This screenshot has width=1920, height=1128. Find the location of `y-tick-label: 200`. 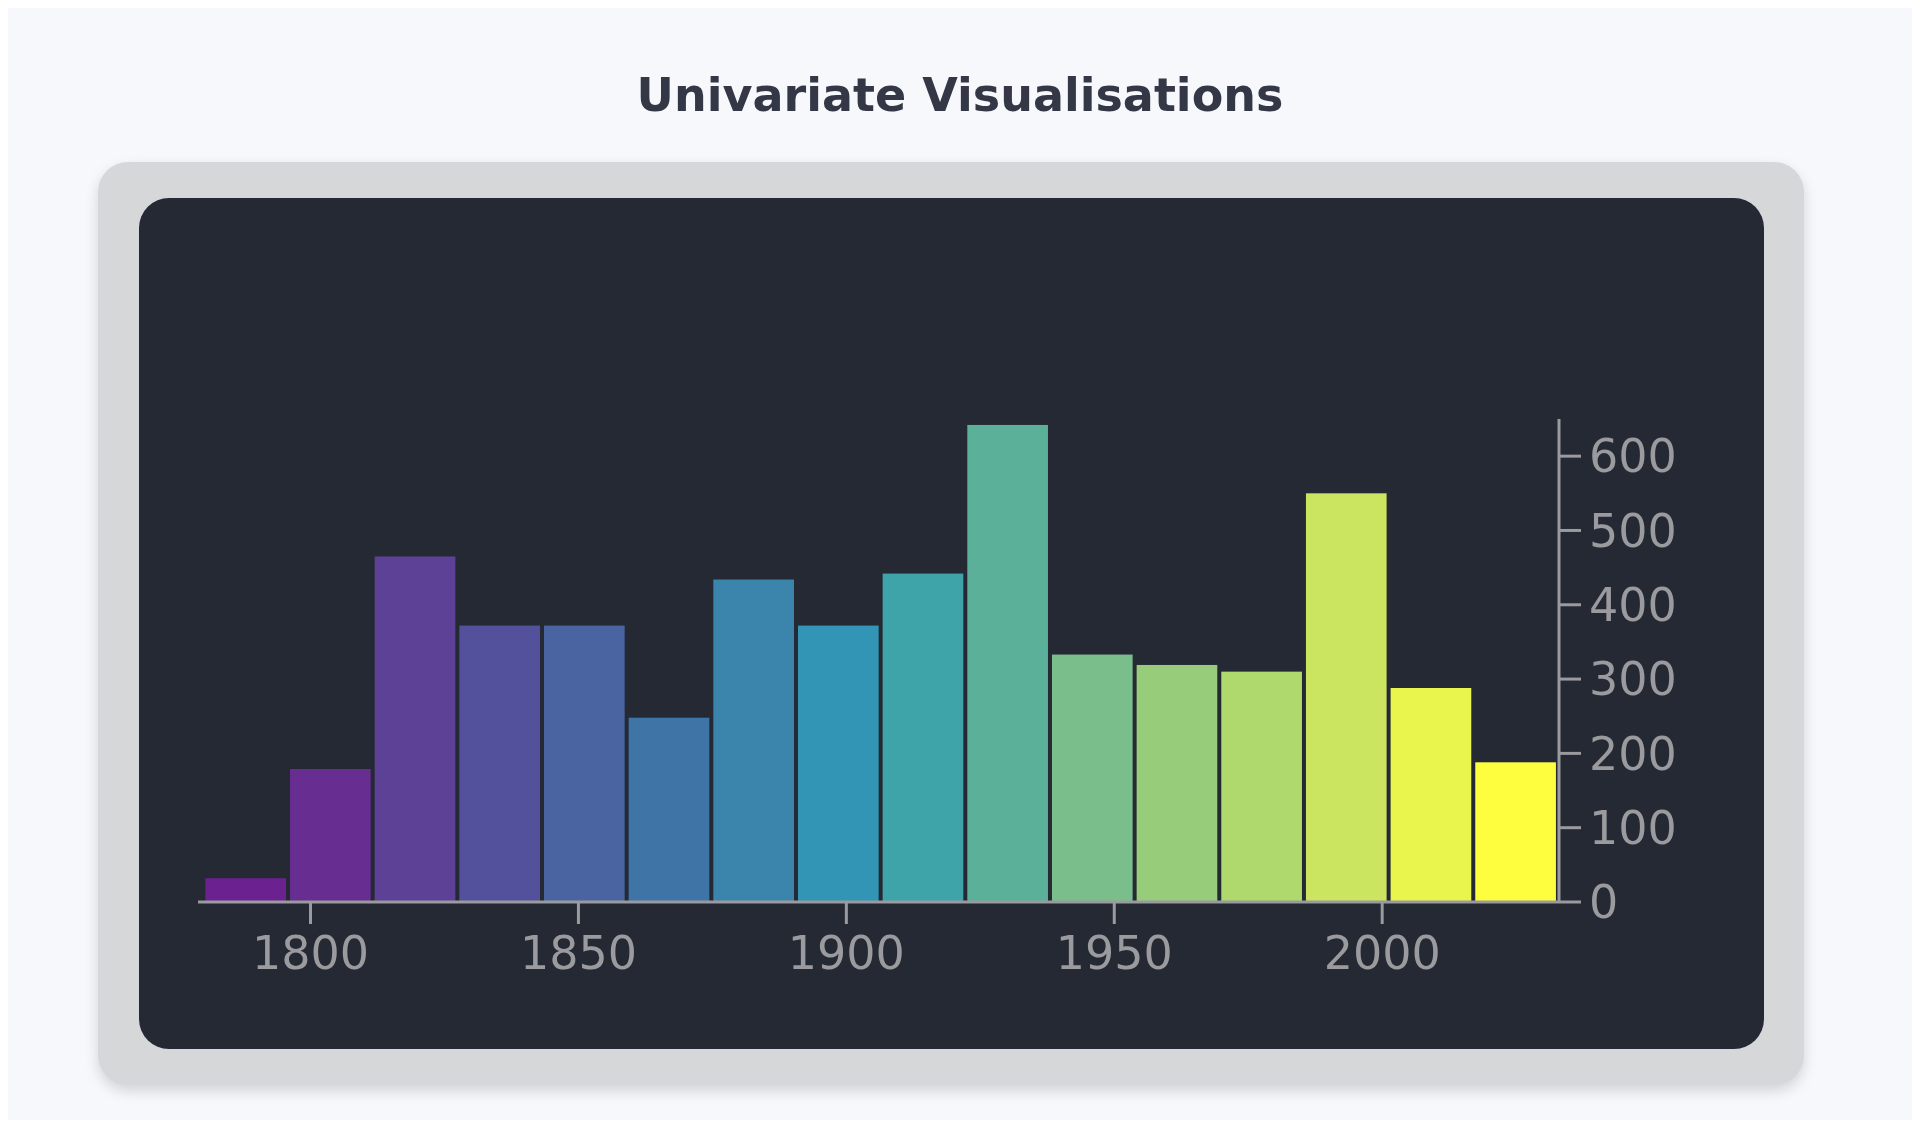

y-tick-label: 200 is located at coordinates (1633, 753).